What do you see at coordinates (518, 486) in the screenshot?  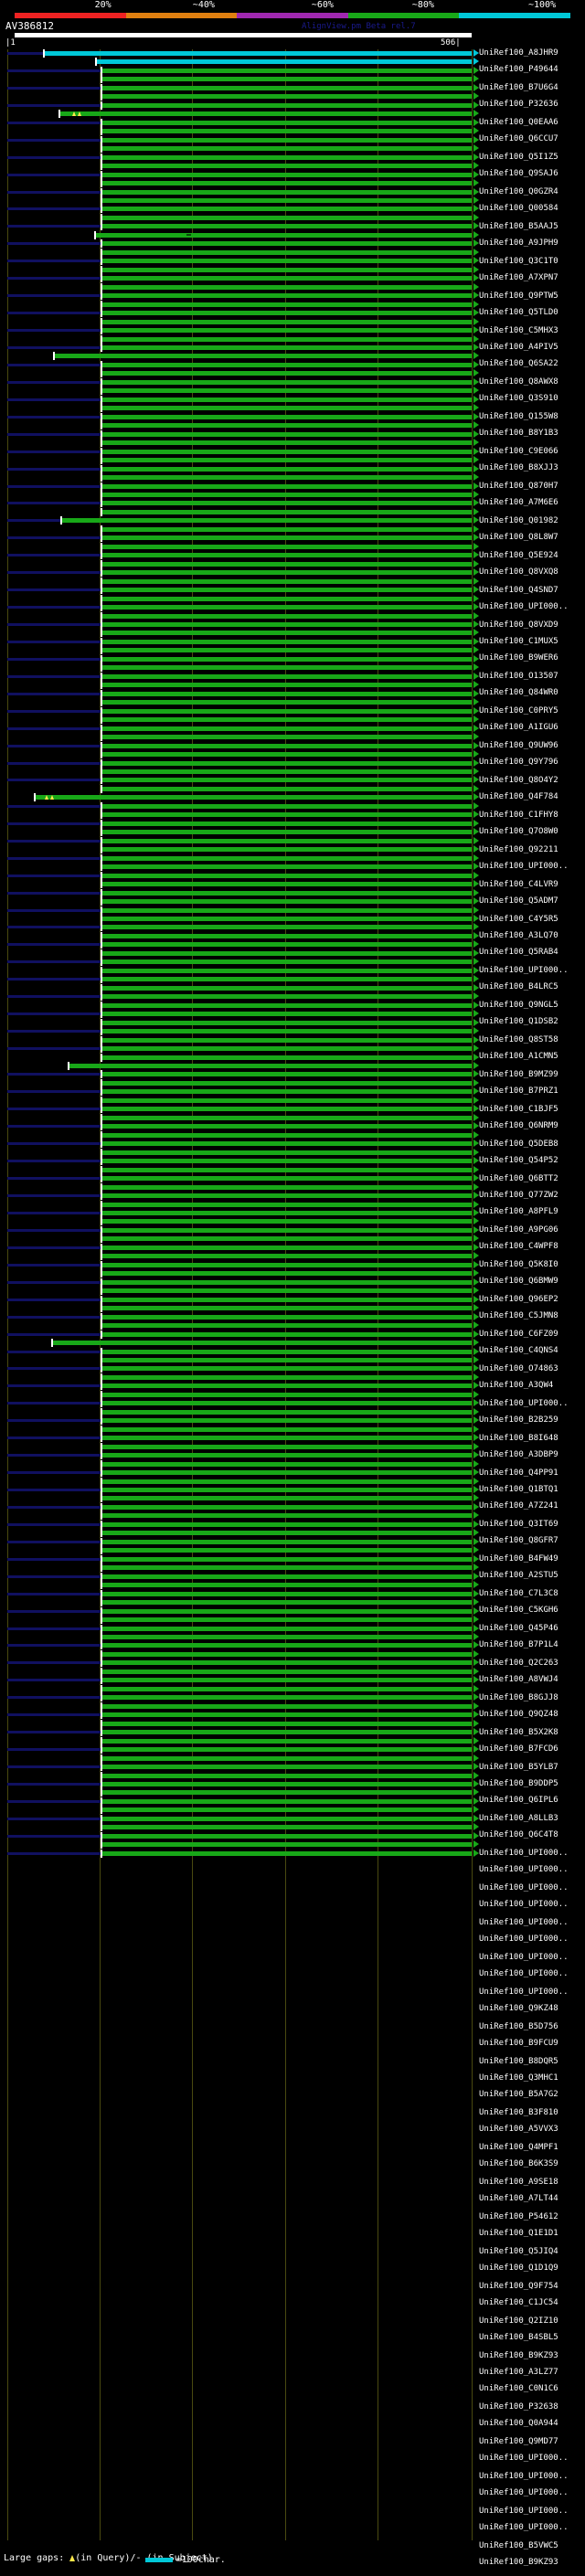 I see `hit-label: UniRef100_Q870H7` at bounding box center [518, 486].